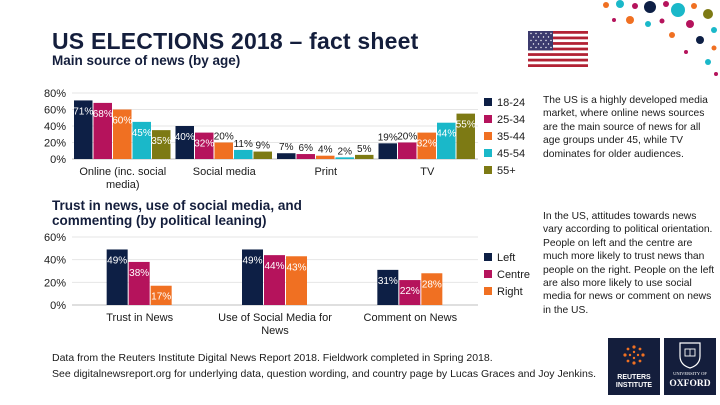 This screenshot has height=405, width=720. Describe the element at coordinates (142, 133) in the screenshot. I see `chart1-data-label: 45%` at that location.